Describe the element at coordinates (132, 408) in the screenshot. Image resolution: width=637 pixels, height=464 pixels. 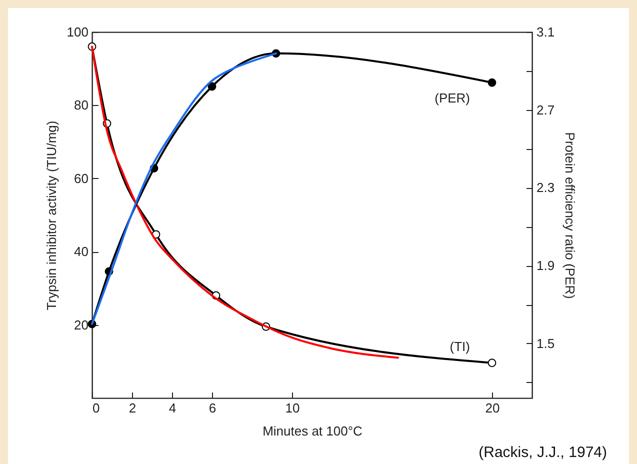
I see `x-tick-label: 2` at that location.